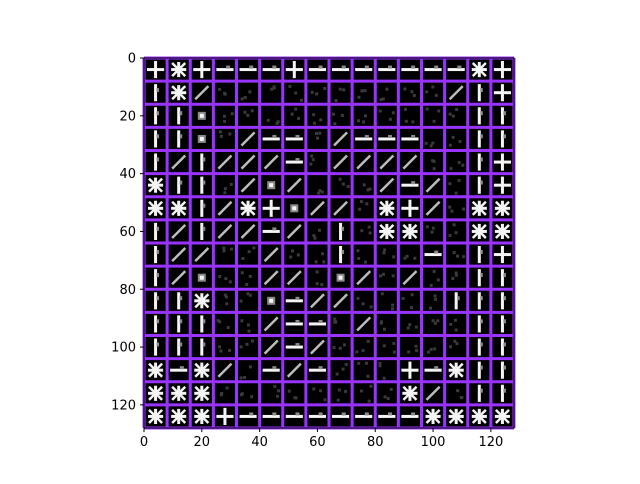 This screenshot has width=640, height=484. Describe the element at coordinates (127, 116) in the screenshot. I see `y-tick-label: 20` at that location.